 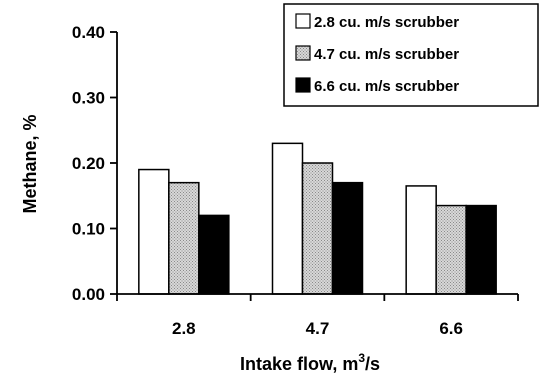 What do you see at coordinates (88, 163) in the screenshot?
I see `y-tick-label: 0.20` at bounding box center [88, 163].